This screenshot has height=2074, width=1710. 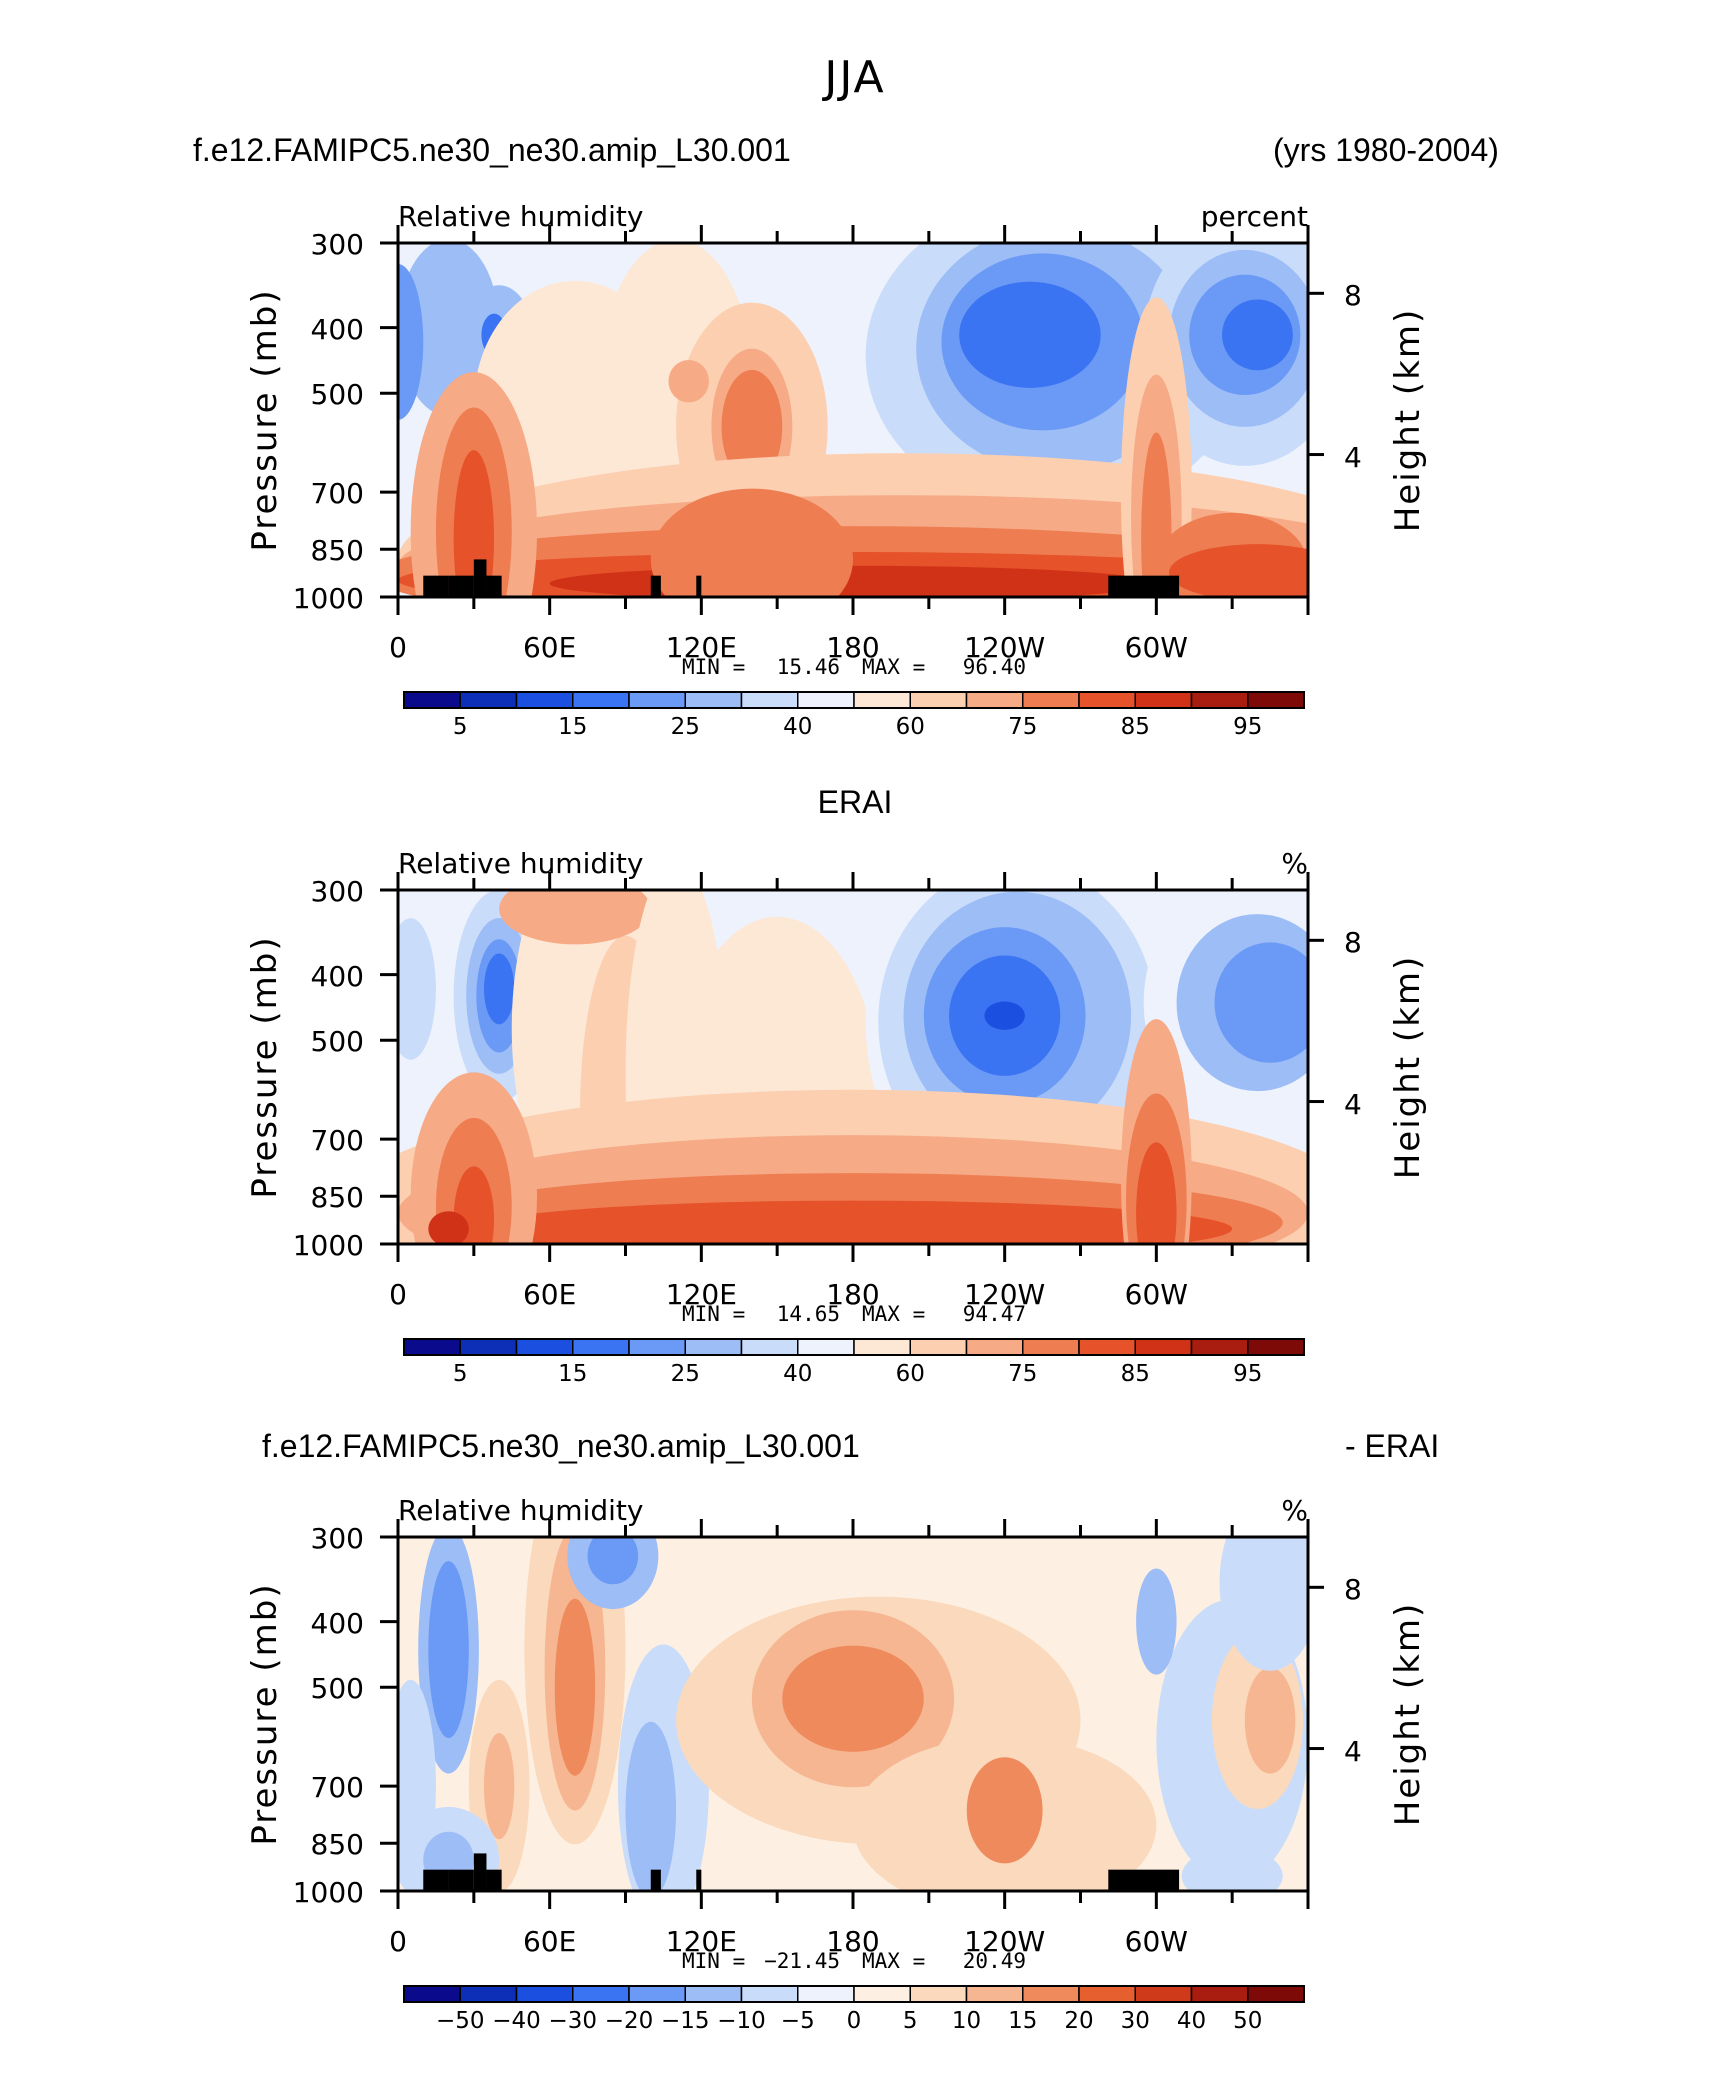 What do you see at coordinates (1386, 150) in the screenshot?
I see `panel1-years-label: (yrs 1980-2004)` at bounding box center [1386, 150].